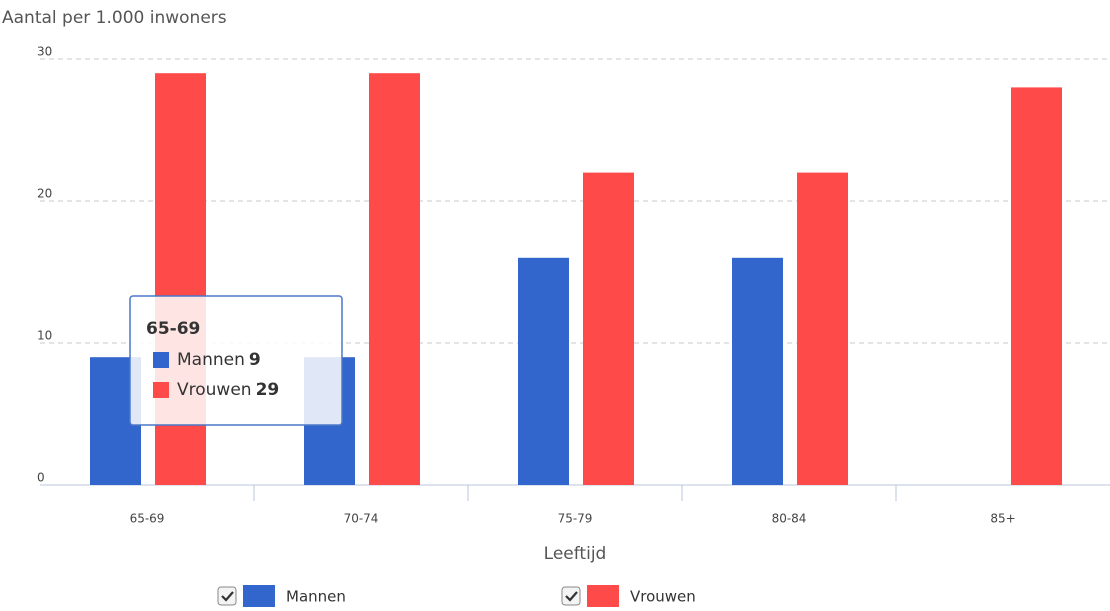 The width and height of the screenshot is (1110, 611). I want to click on x-tick-label: 75-79, so click(575, 519).